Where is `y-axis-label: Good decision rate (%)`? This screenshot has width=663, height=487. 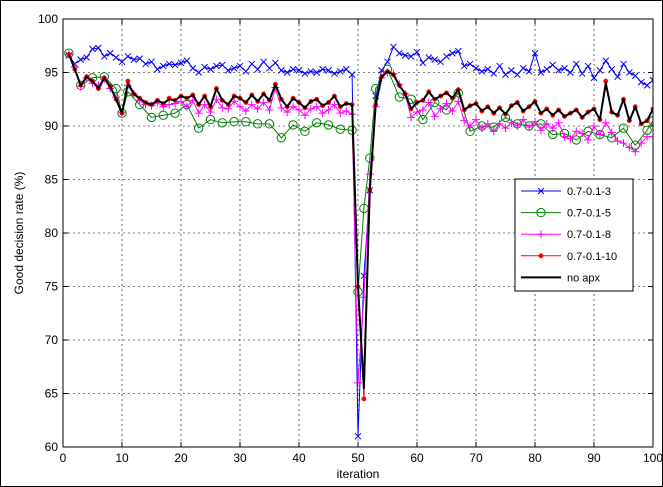 y-axis-label: Good decision rate (%) is located at coordinates (19, 233).